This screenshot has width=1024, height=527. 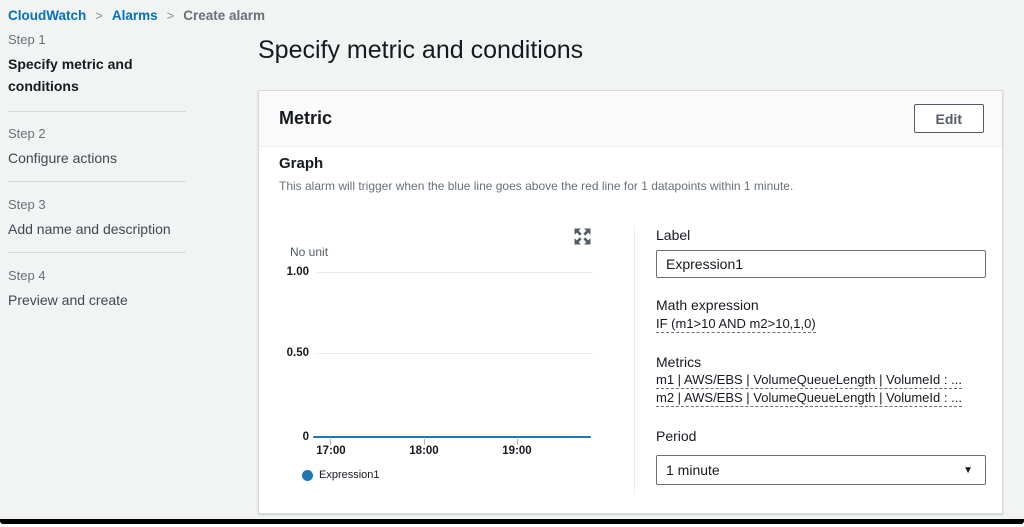 I want to click on metric-card-title: Metric, so click(x=306, y=118).